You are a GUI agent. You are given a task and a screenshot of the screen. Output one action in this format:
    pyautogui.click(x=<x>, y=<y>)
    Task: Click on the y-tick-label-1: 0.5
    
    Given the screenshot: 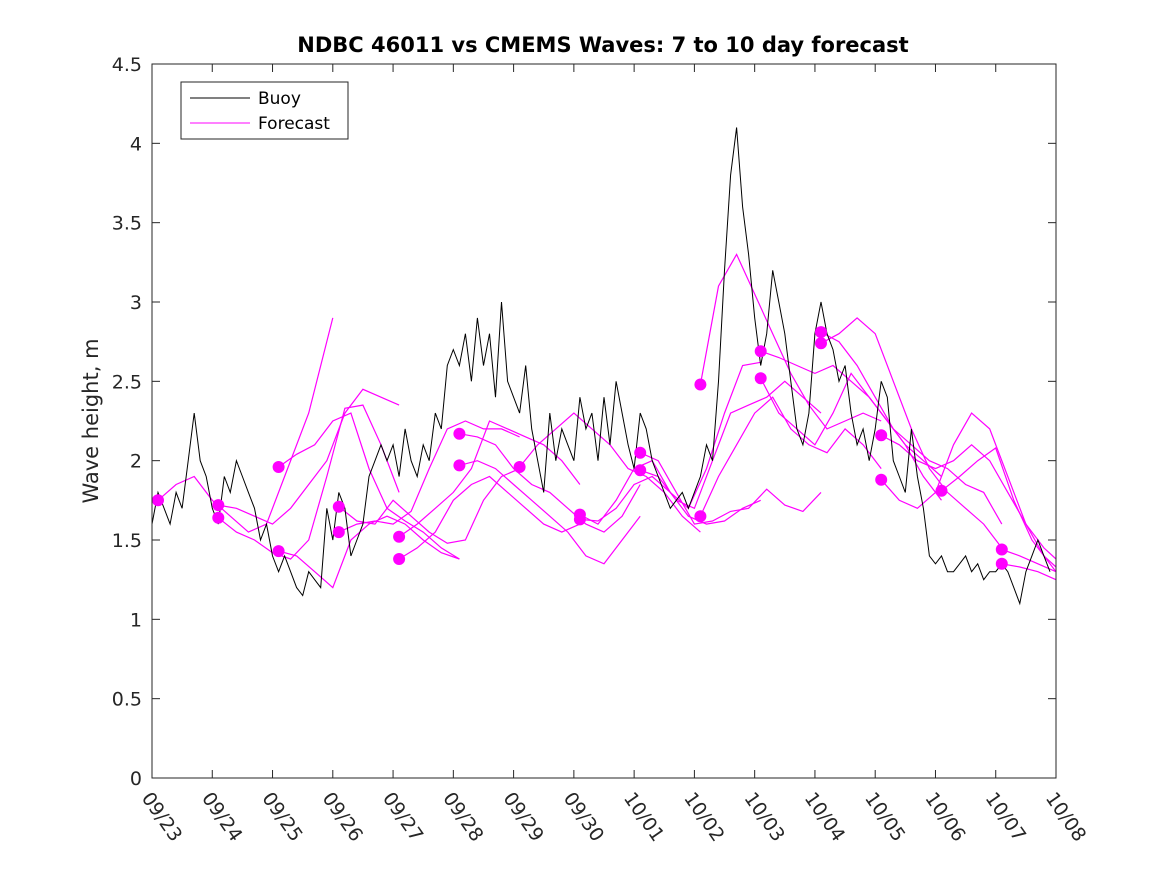 What is the action you would take?
    pyautogui.click(x=127, y=700)
    